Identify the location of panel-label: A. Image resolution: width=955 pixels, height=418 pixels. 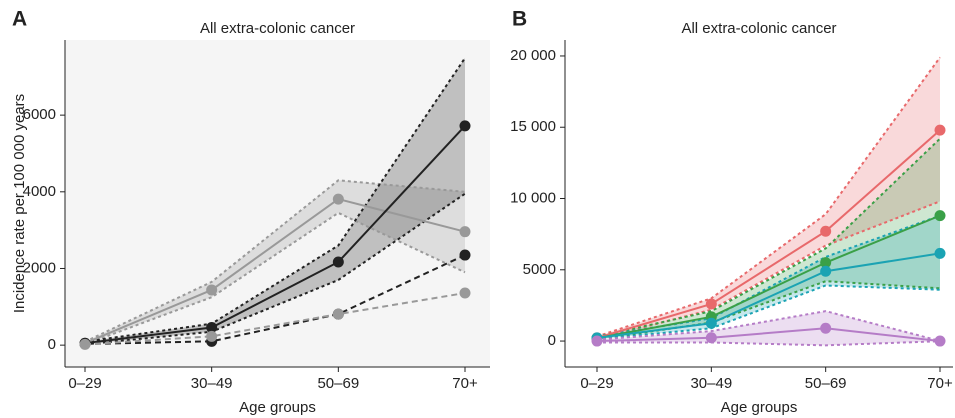
(19, 19).